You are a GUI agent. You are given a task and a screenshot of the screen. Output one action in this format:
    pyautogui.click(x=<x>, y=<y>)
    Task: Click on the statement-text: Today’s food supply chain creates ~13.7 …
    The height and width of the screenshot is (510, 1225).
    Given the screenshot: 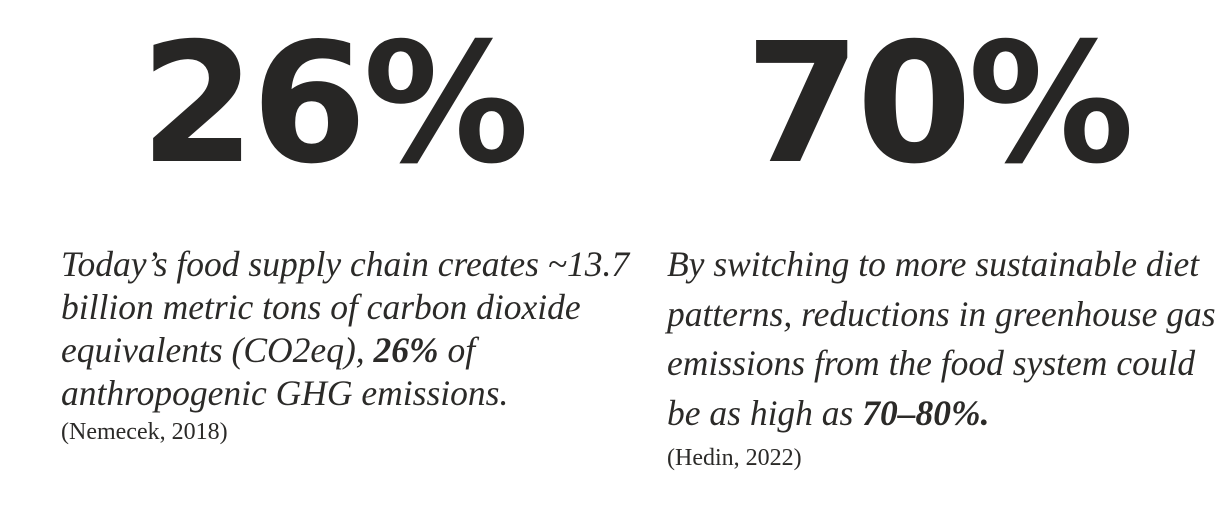 What is the action you would take?
    pyautogui.click(x=345, y=307)
    